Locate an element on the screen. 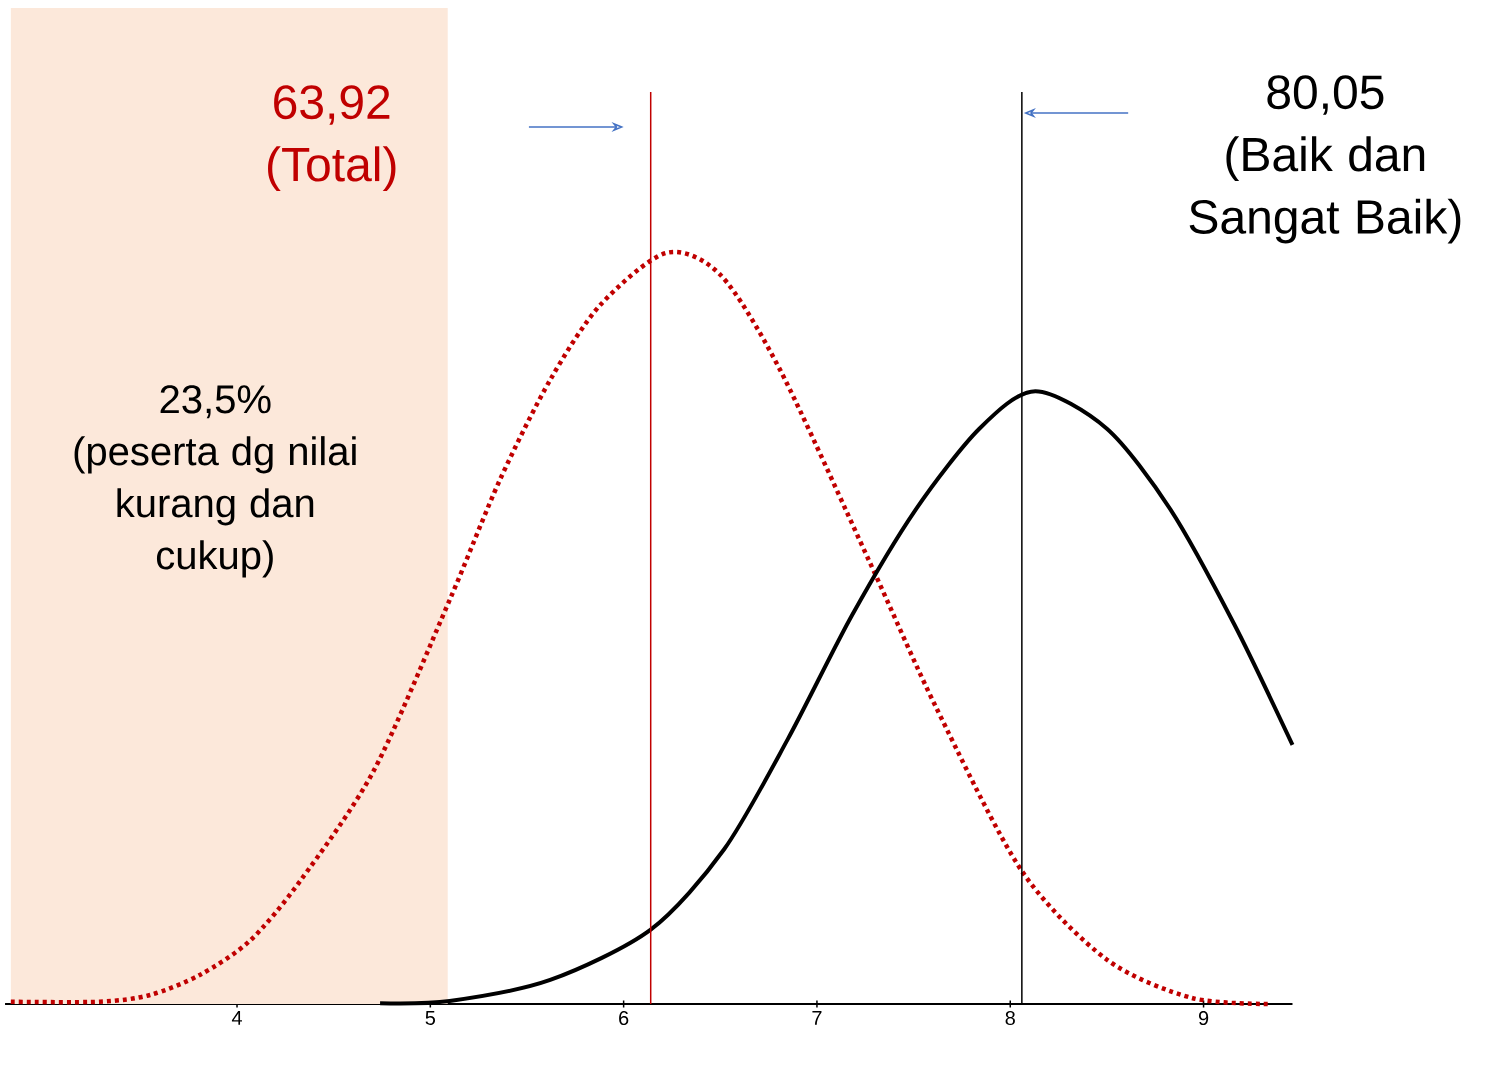  x-tick-label: 8 is located at coordinates (1010, 1018).